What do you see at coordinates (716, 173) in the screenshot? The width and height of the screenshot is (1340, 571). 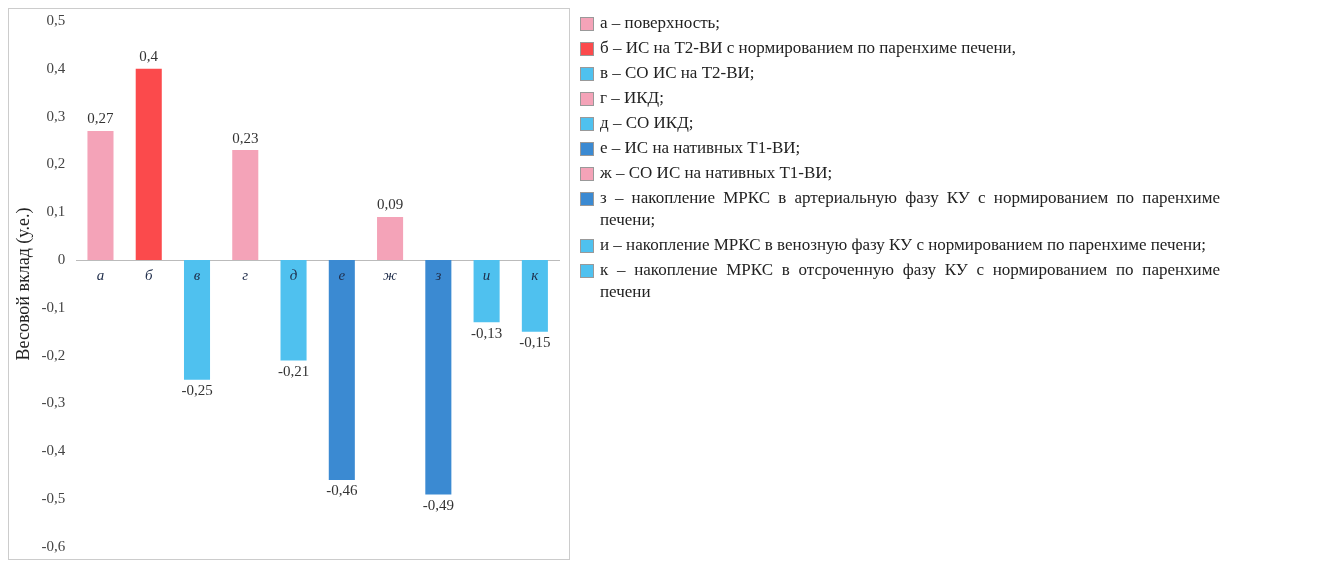 I see `text: ж – СО ИС на нативных Т1-ВИ;` at bounding box center [716, 173].